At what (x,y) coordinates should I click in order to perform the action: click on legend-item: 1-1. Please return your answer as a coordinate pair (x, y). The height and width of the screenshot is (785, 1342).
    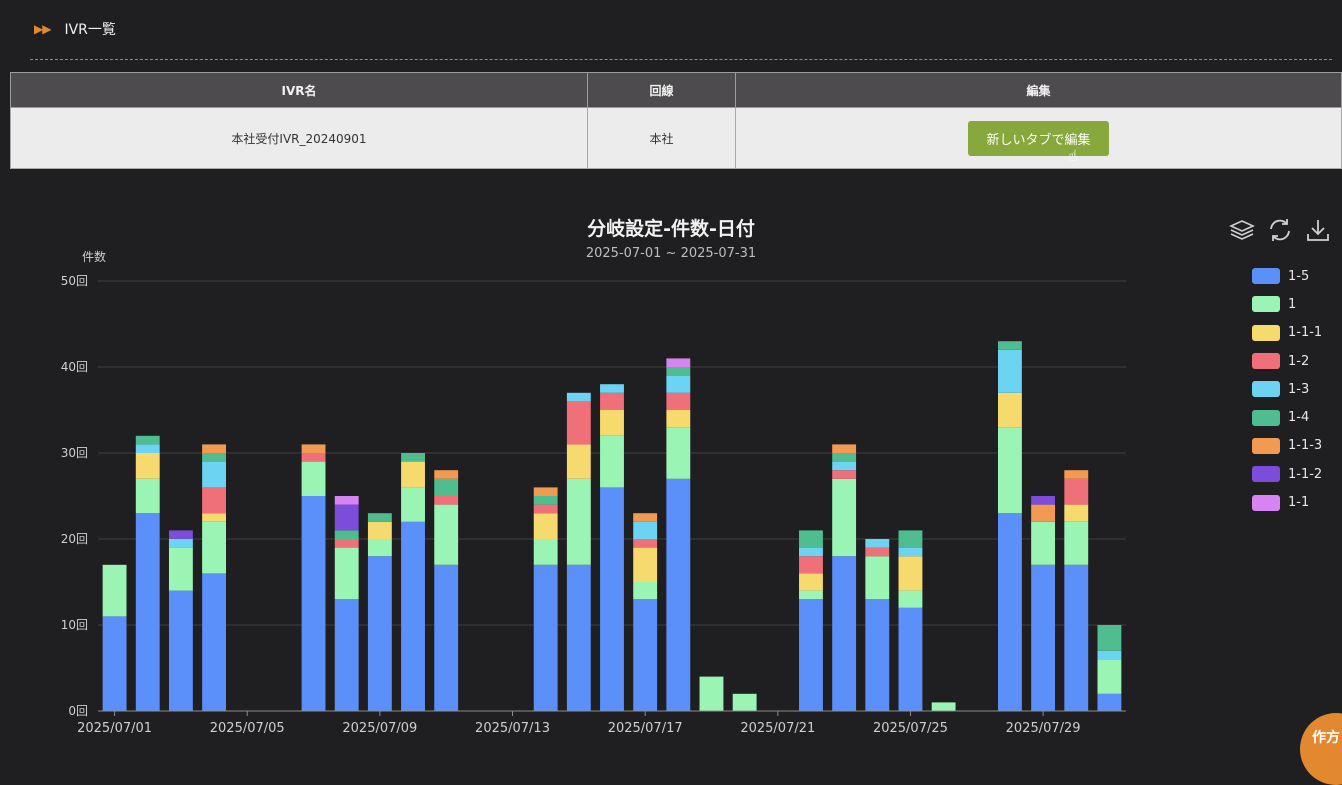
    Looking at the image, I should click on (1287, 502).